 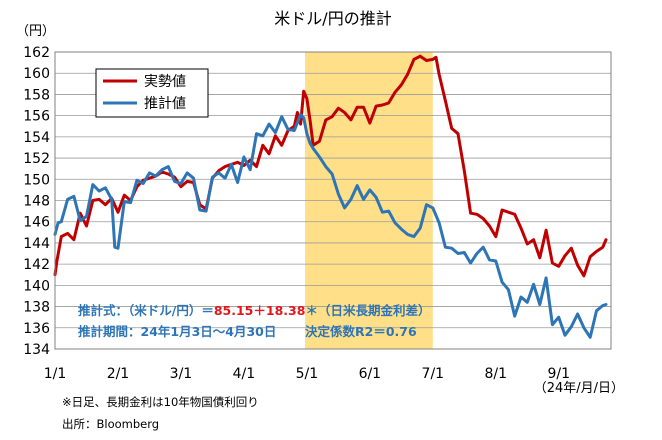 I want to click on x-tick-label: 8/1, so click(x=496, y=374).